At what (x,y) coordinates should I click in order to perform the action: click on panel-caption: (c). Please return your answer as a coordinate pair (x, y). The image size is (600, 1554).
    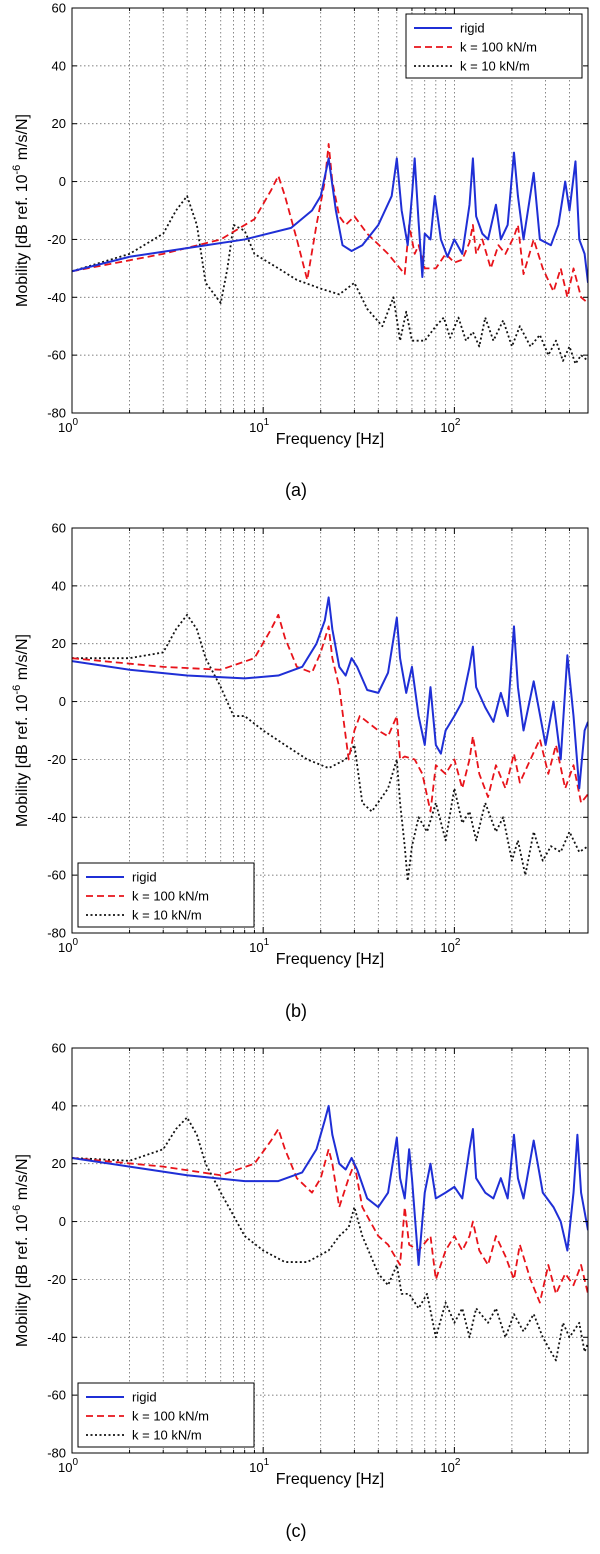
    Looking at the image, I should click on (296, 1531).